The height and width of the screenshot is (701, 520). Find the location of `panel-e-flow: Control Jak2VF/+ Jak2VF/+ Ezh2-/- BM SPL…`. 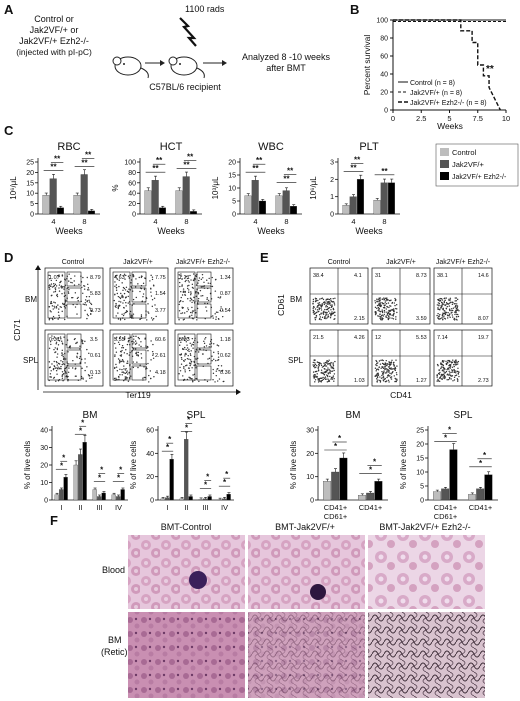

panel-e-flow: Control Jak2VF/+ Jak2VF/+ Ezh2-/- BM SPL… is located at coordinates (384, 329).